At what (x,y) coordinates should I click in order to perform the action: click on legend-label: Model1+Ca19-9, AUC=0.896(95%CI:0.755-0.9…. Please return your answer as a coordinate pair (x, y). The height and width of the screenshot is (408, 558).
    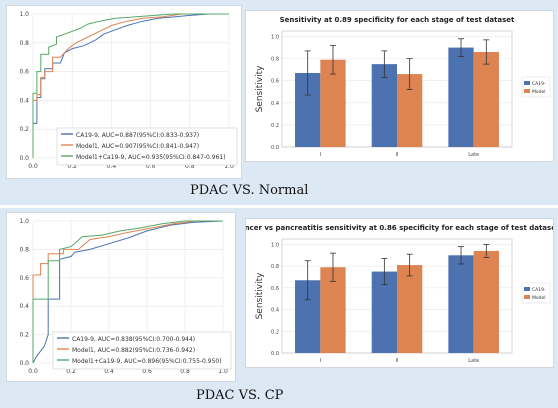
    Looking at the image, I should click on (147, 361).